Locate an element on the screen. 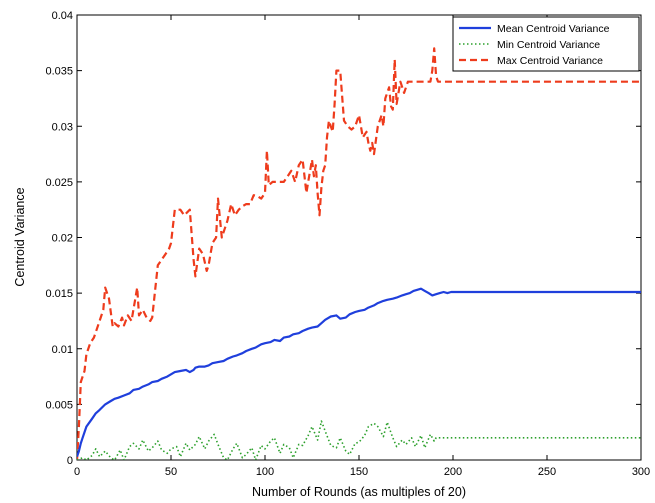 This screenshot has width=655, height=503. x-tick-label: 50 is located at coordinates (171, 472).